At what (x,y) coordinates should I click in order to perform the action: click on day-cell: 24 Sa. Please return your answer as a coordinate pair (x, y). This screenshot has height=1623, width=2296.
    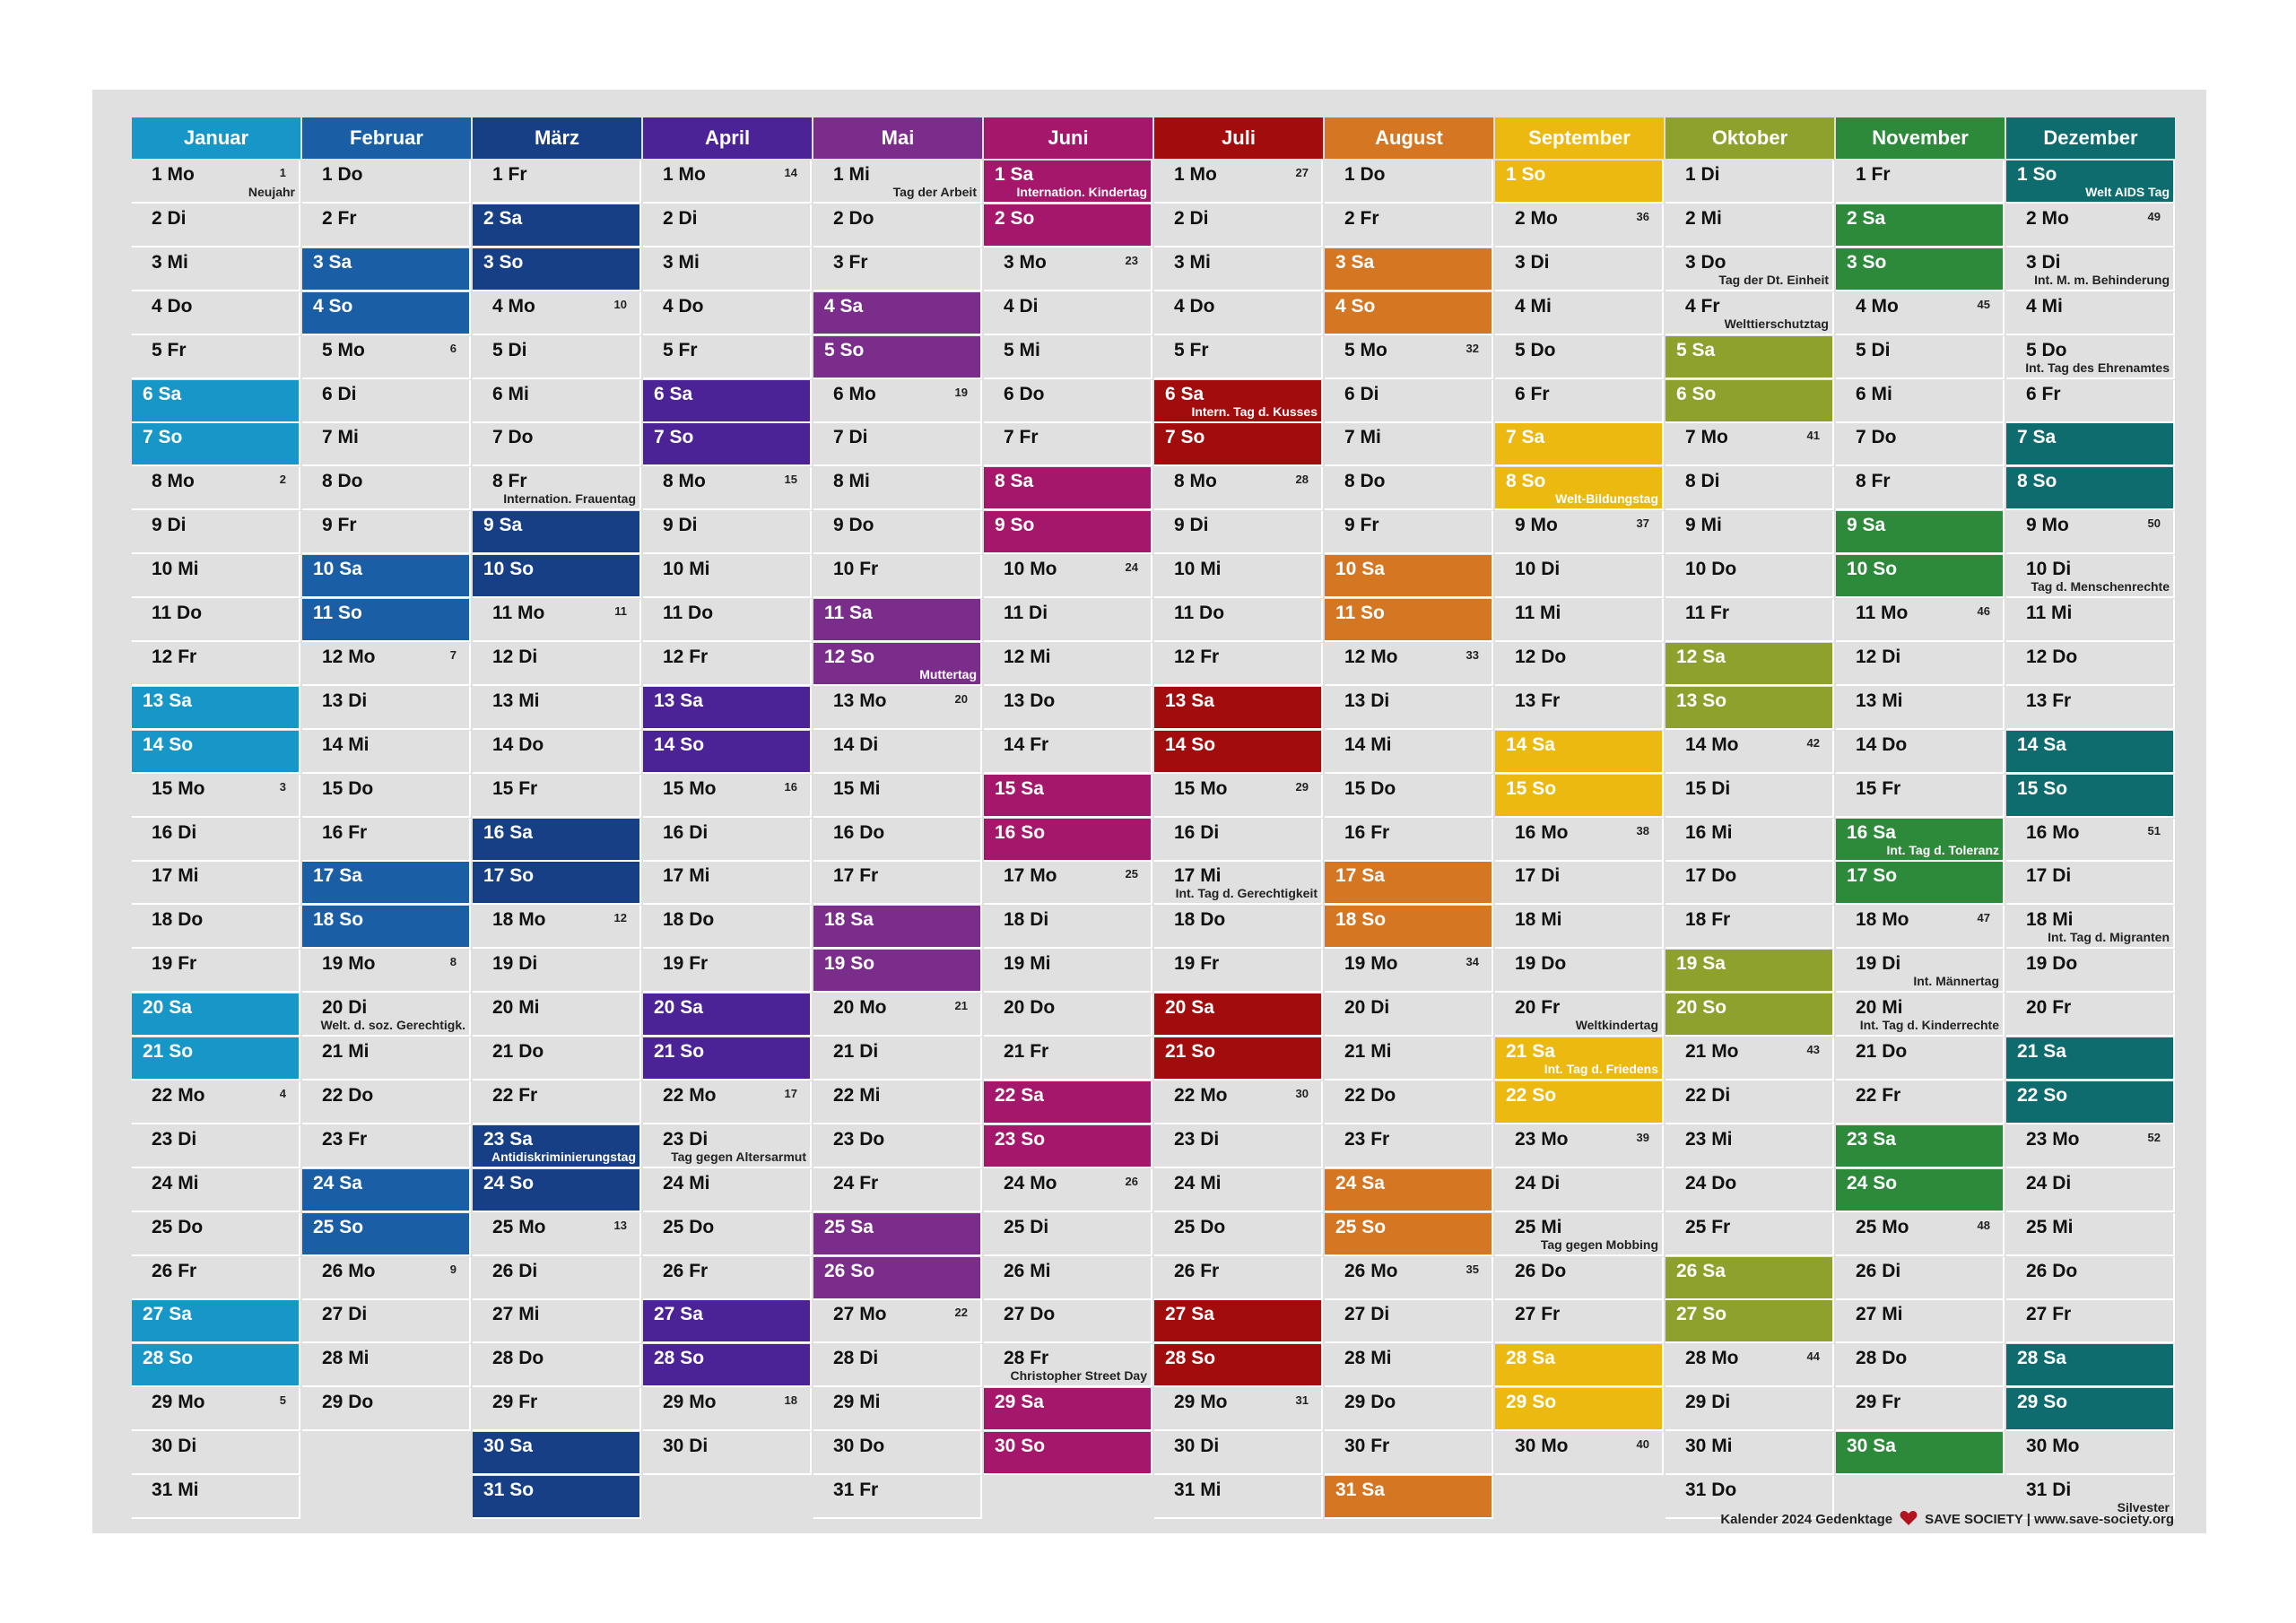
    Looking at the image, I should click on (1409, 1190).